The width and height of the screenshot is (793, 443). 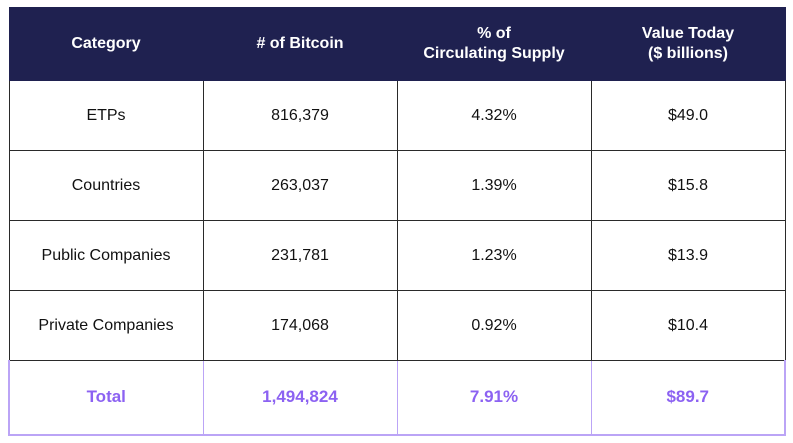 I want to click on header-category-label: Category, so click(x=106, y=43).